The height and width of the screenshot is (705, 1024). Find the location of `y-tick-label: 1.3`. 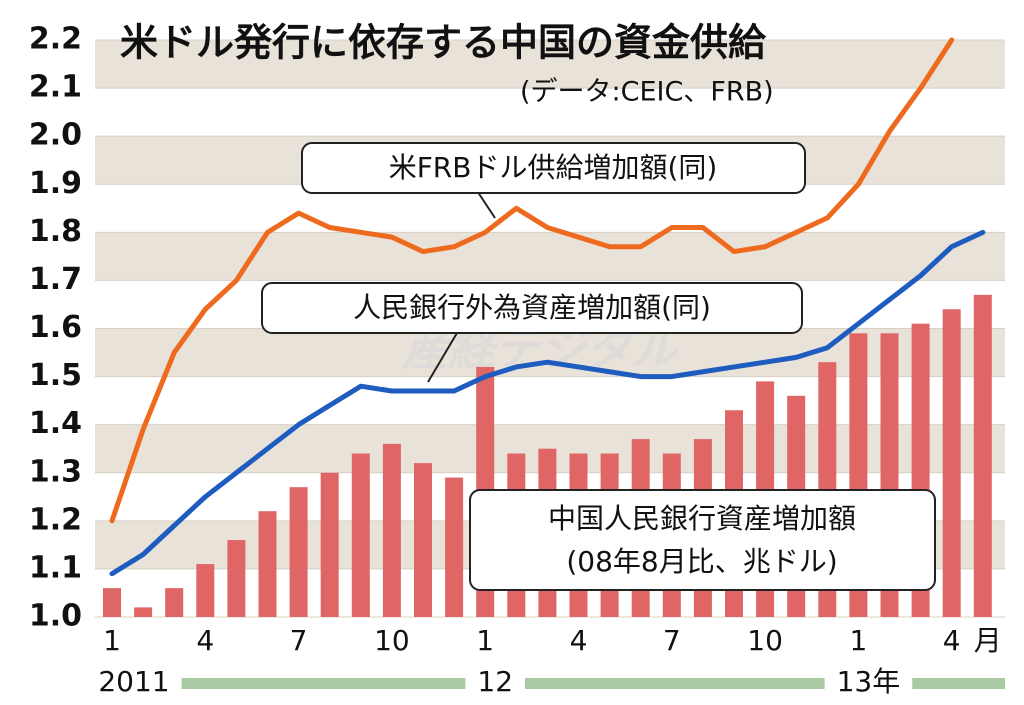

y-tick-label: 1.3 is located at coordinates (55, 471).